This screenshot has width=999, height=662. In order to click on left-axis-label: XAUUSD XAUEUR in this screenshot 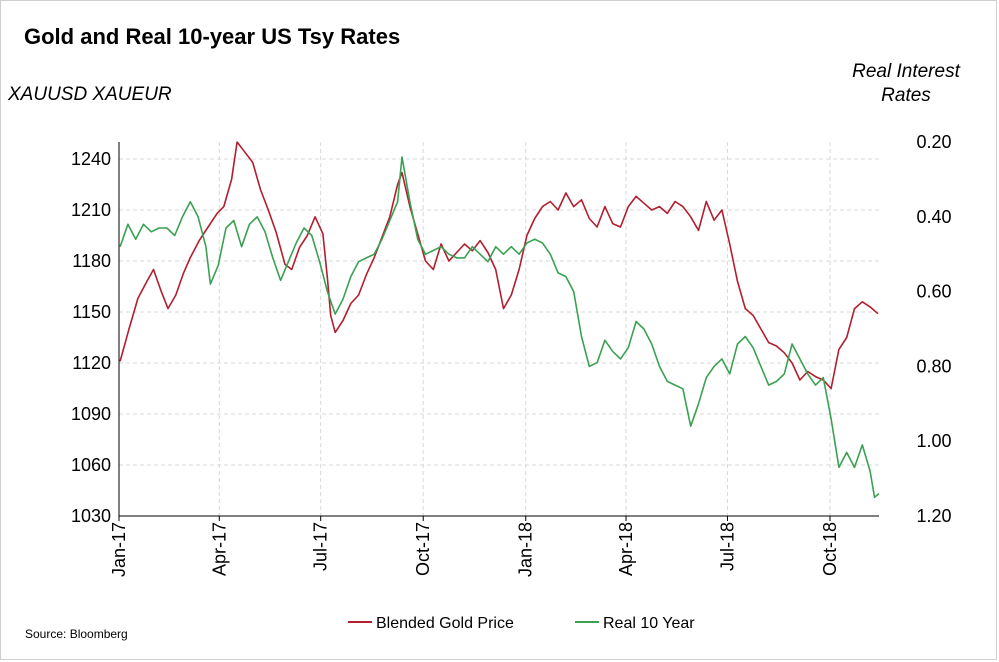, I will do `click(90, 94)`.